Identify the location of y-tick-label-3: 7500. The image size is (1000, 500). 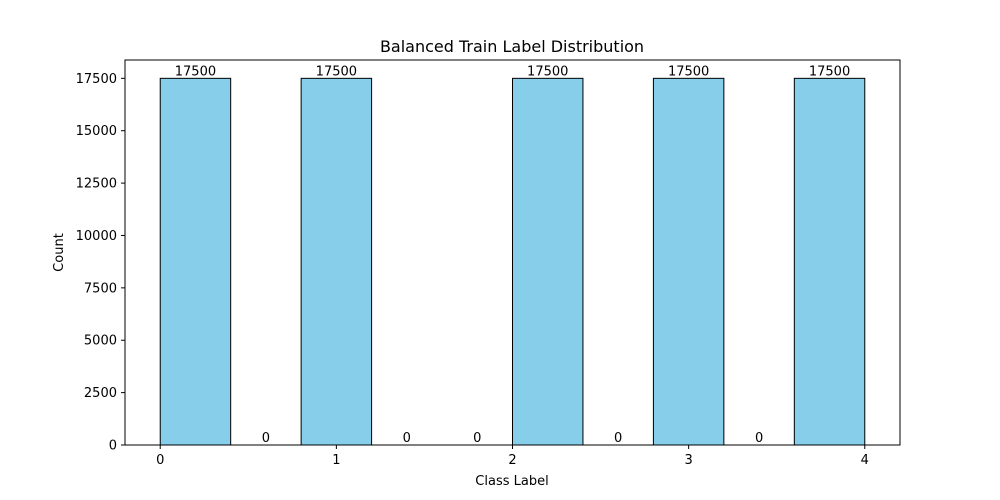
(100, 288).